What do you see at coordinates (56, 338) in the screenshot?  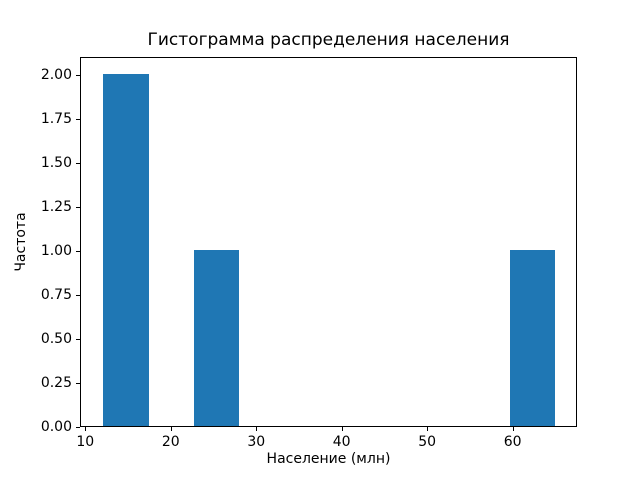 I see `y-tick-label: 0.50` at bounding box center [56, 338].